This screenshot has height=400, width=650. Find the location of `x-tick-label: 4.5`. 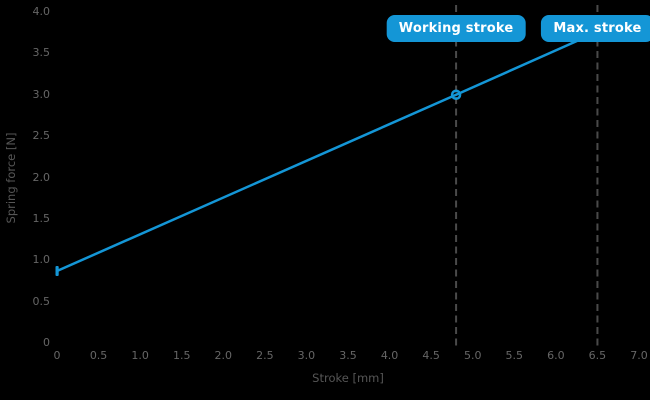

x-tick-label: 4.5 is located at coordinates (431, 355).